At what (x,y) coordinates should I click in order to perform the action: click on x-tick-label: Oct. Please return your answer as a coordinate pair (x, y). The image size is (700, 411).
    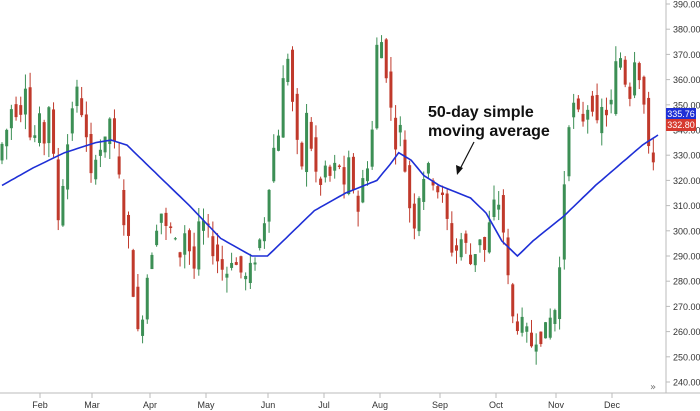
    Looking at the image, I should click on (496, 405).